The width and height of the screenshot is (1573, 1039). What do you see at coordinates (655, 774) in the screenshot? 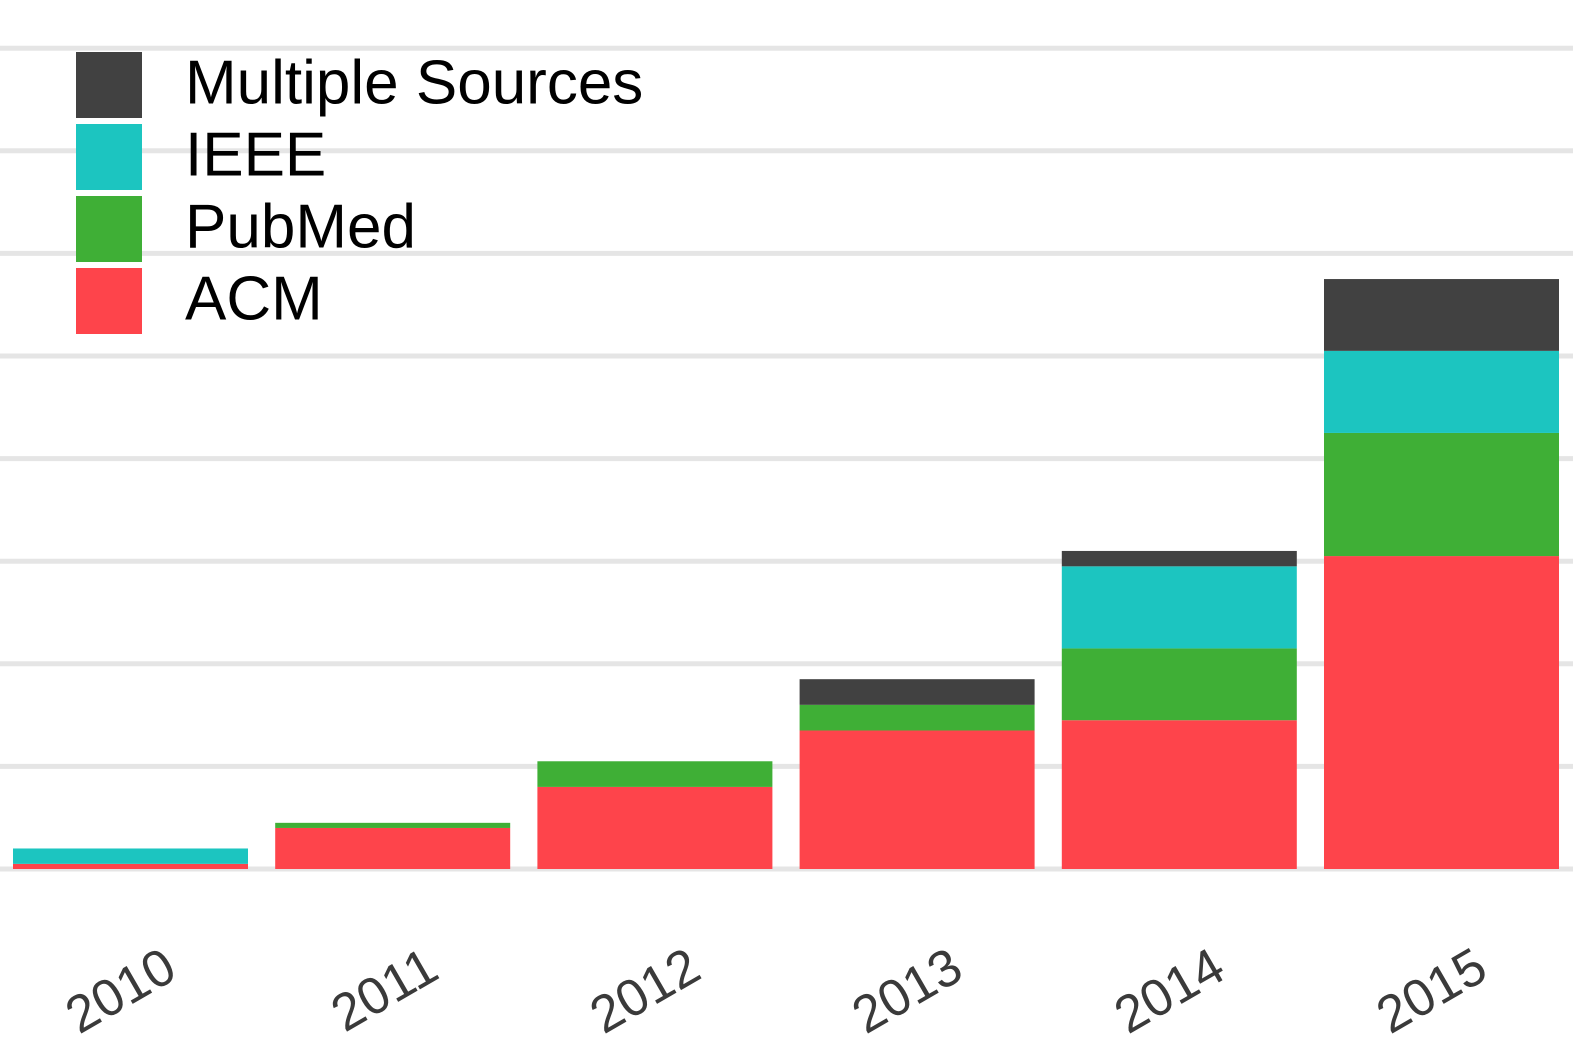
I see `bar-2012-pubmed` at bounding box center [655, 774].